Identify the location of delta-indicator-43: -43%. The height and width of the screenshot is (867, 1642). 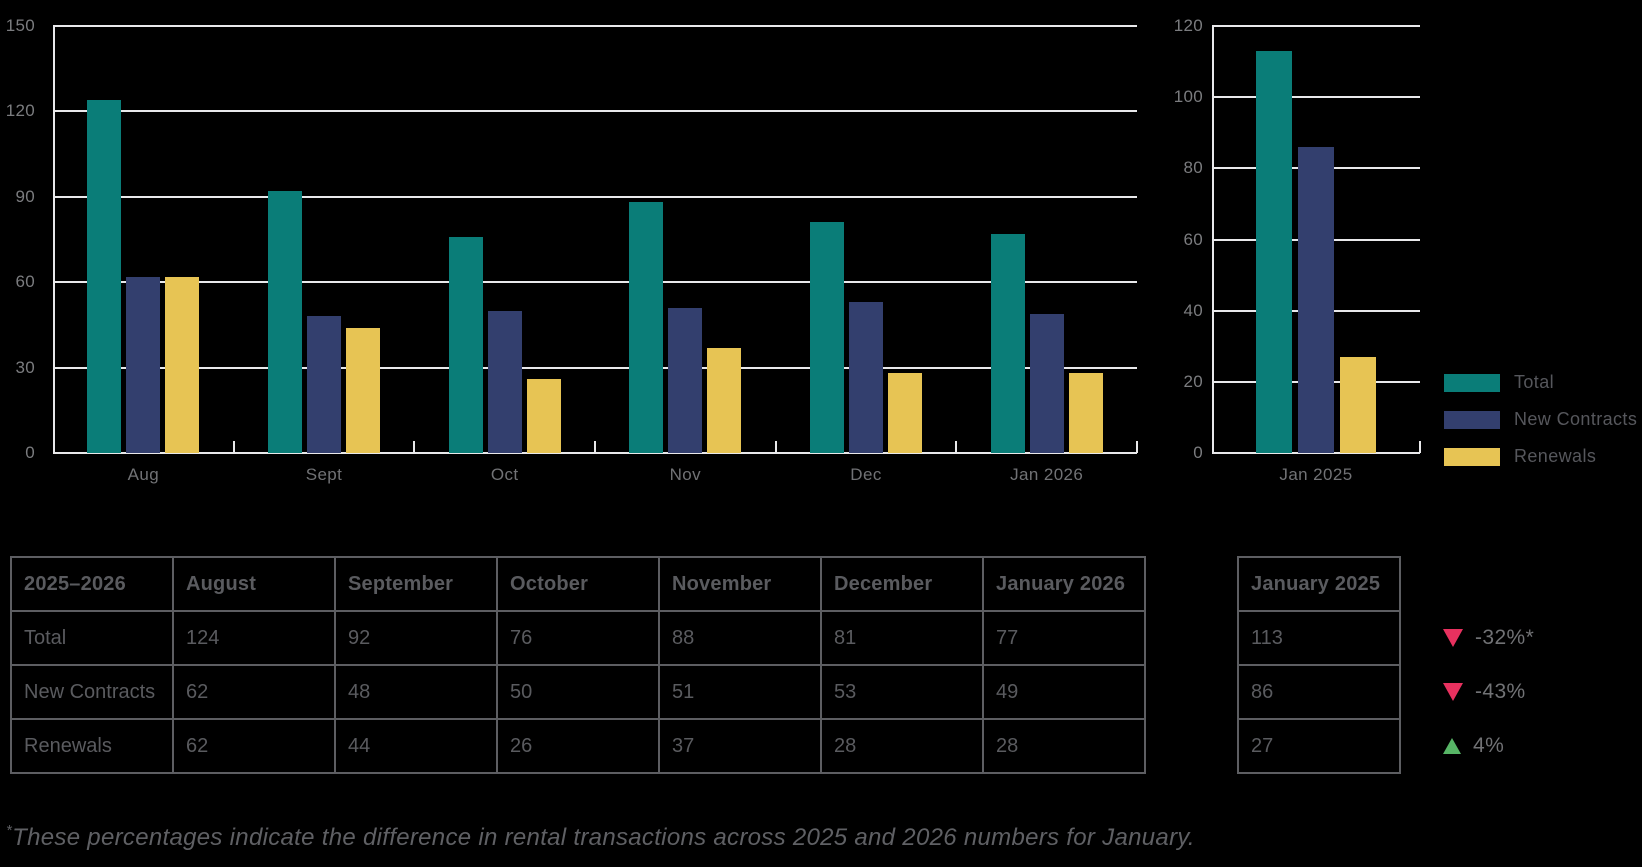
(1484, 692).